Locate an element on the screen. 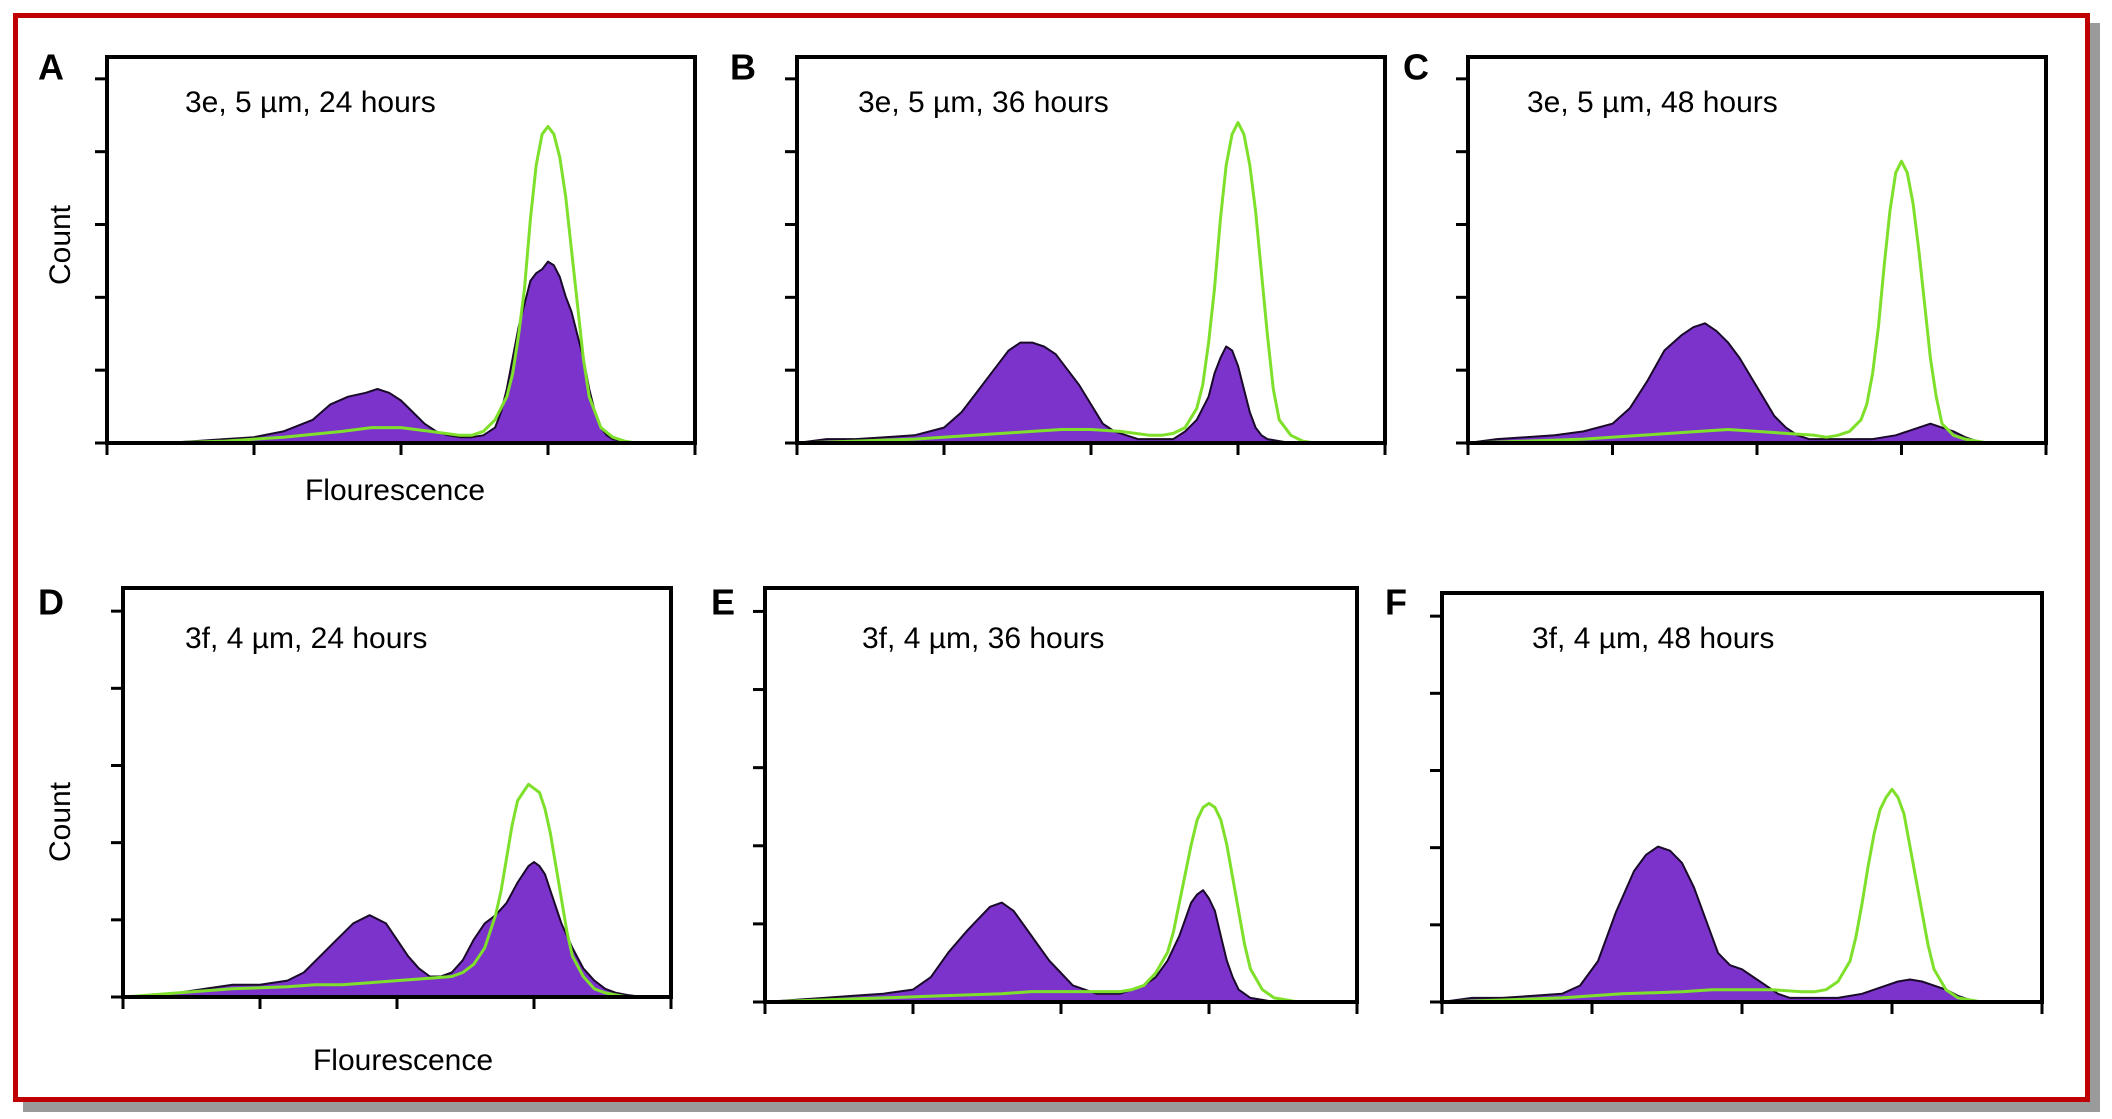 This screenshot has height=1119, width=2112. panel-title: 3f, 4 µm, 24 hours is located at coordinates (306, 638).